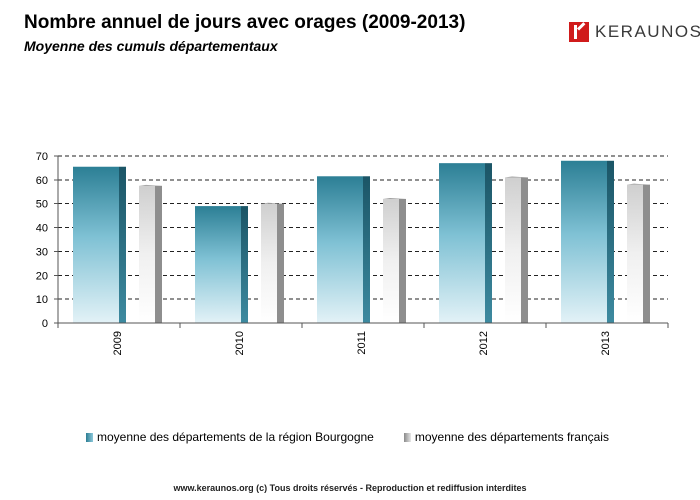 This screenshot has height=500, width=700. Describe the element at coordinates (524, 250) in the screenshot. I see `bar-france-side-2012` at that location.